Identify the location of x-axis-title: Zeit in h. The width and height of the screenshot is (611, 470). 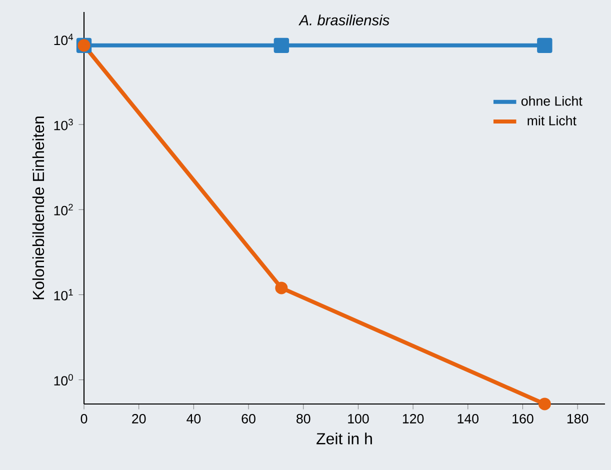
(344, 438).